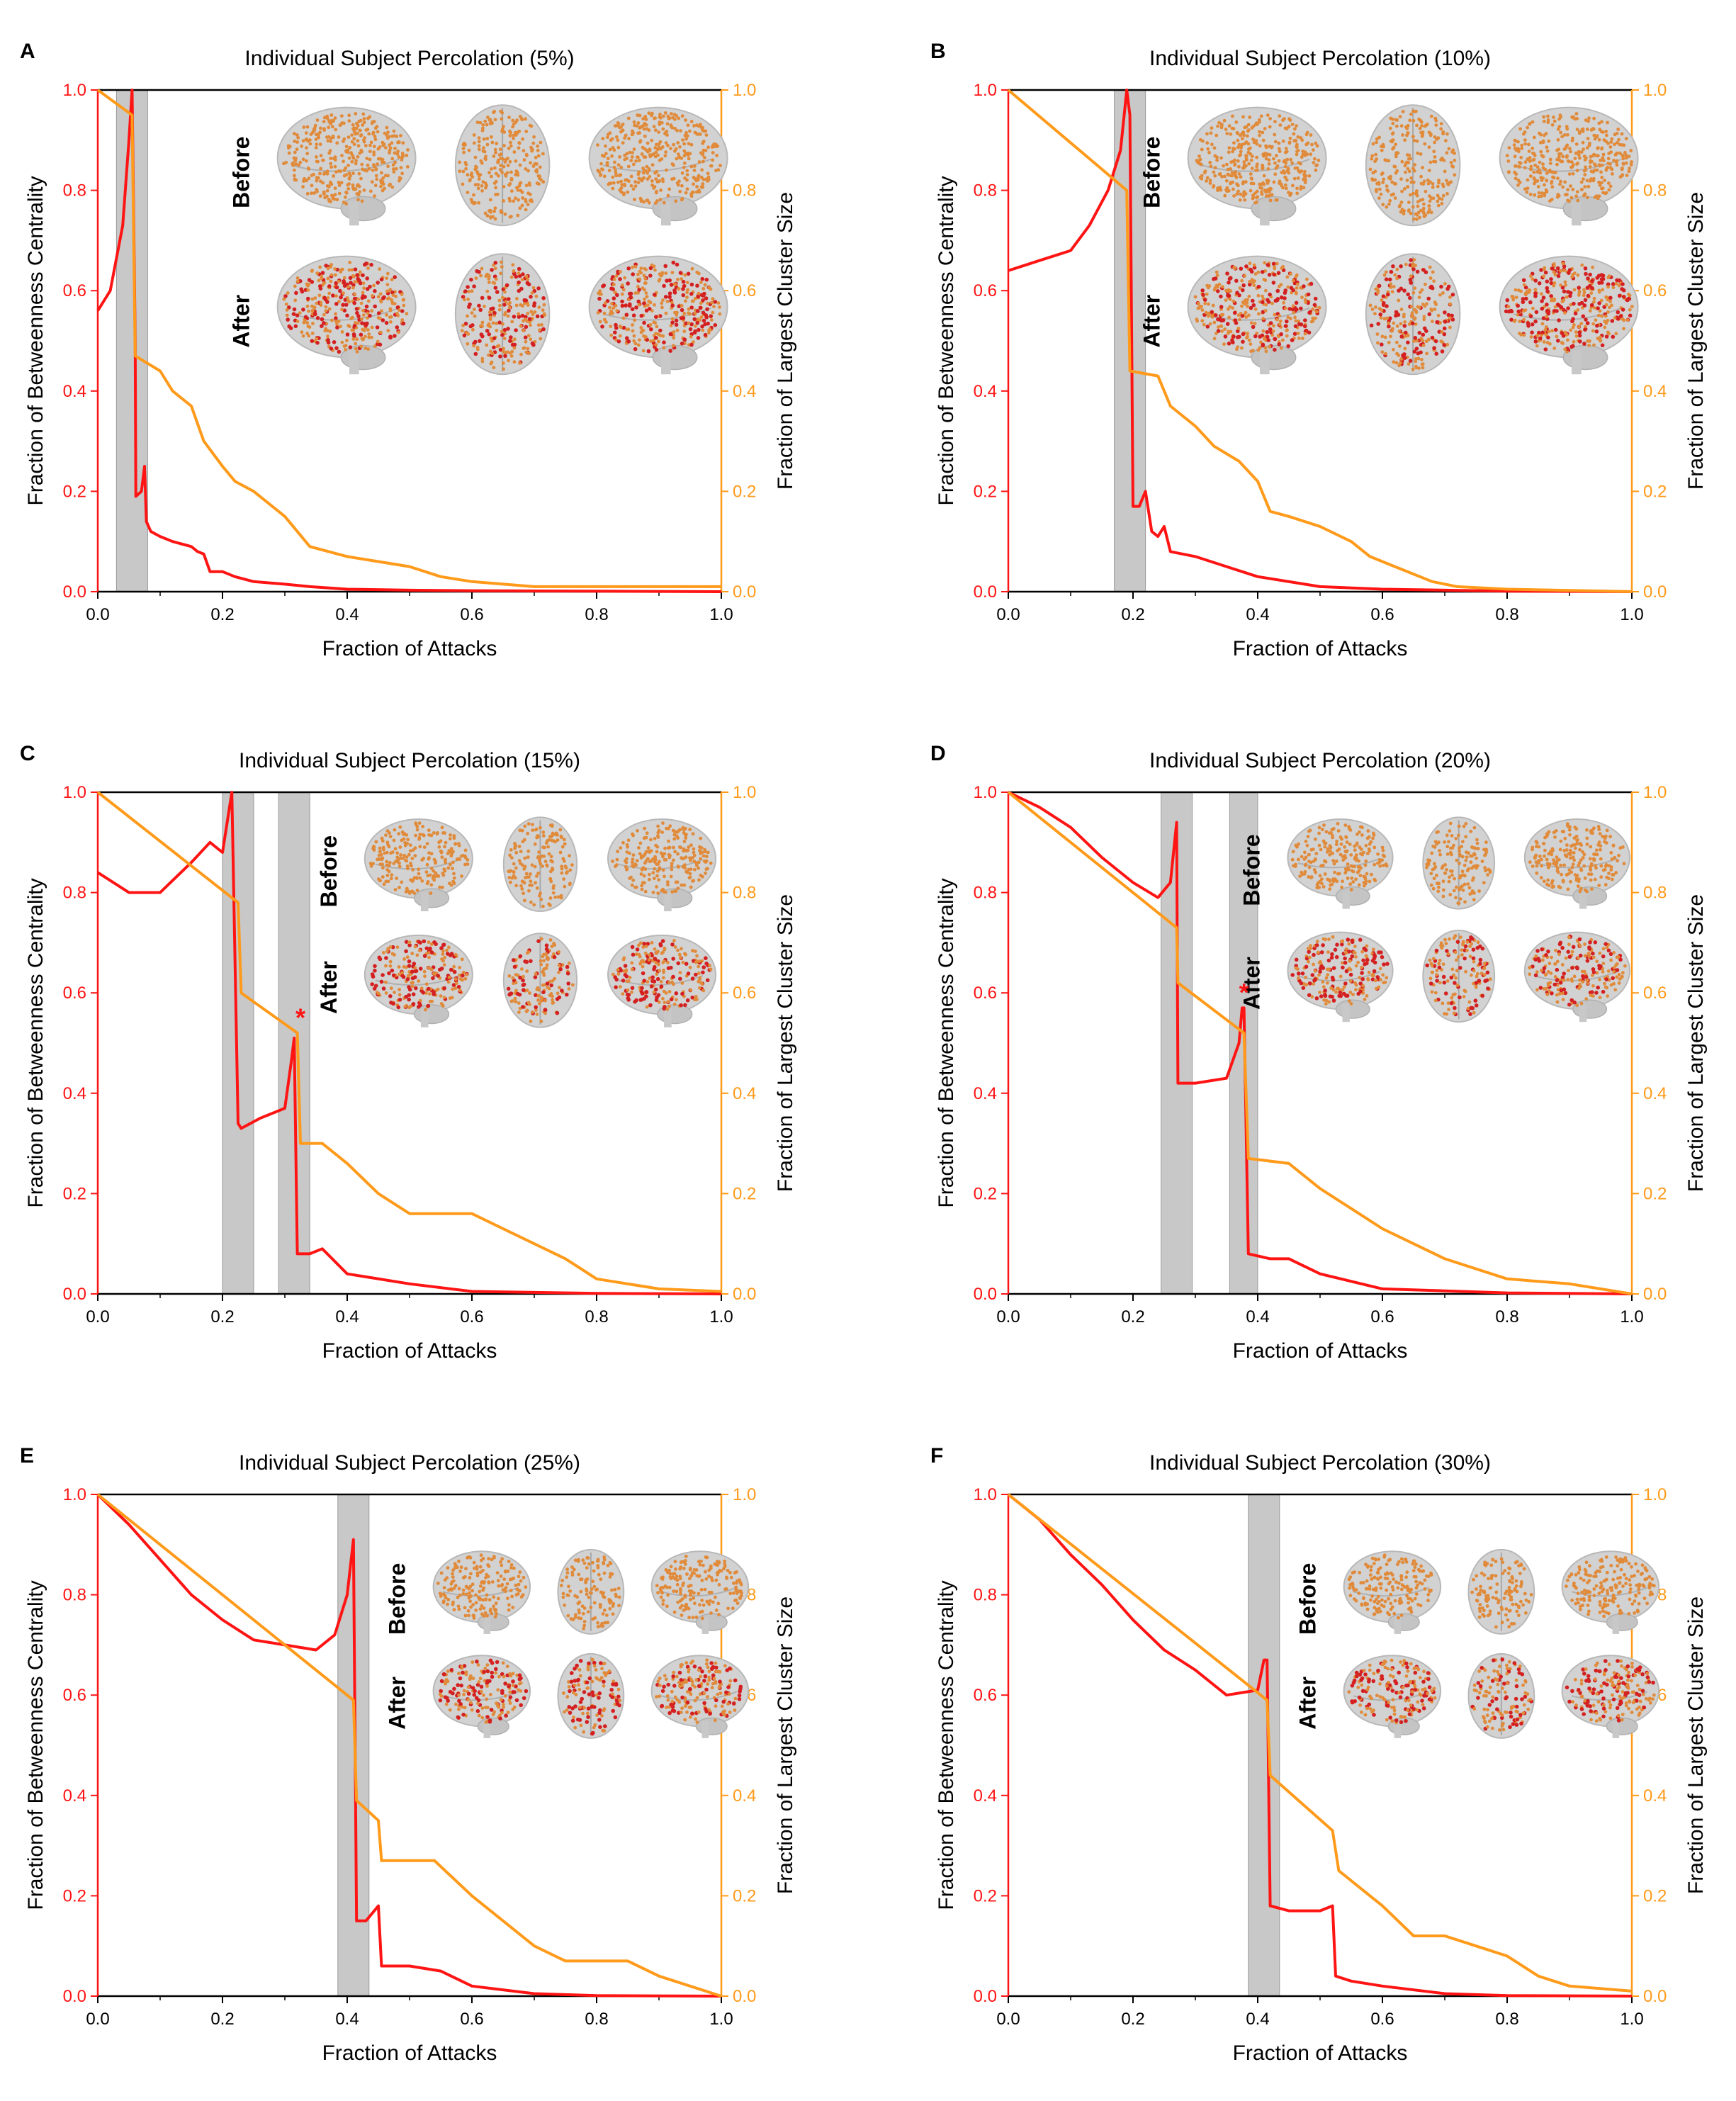 Image resolution: width=1736 pixels, height=2101 pixels. Describe the element at coordinates (1255, 314) in the screenshot. I see `brain-sulcus` at that location.